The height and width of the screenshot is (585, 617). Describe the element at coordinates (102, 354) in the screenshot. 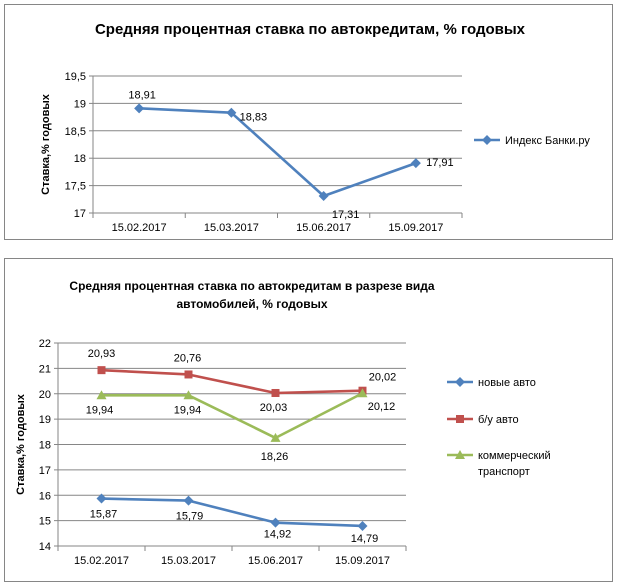

I see `data-label: 20,93` at that location.